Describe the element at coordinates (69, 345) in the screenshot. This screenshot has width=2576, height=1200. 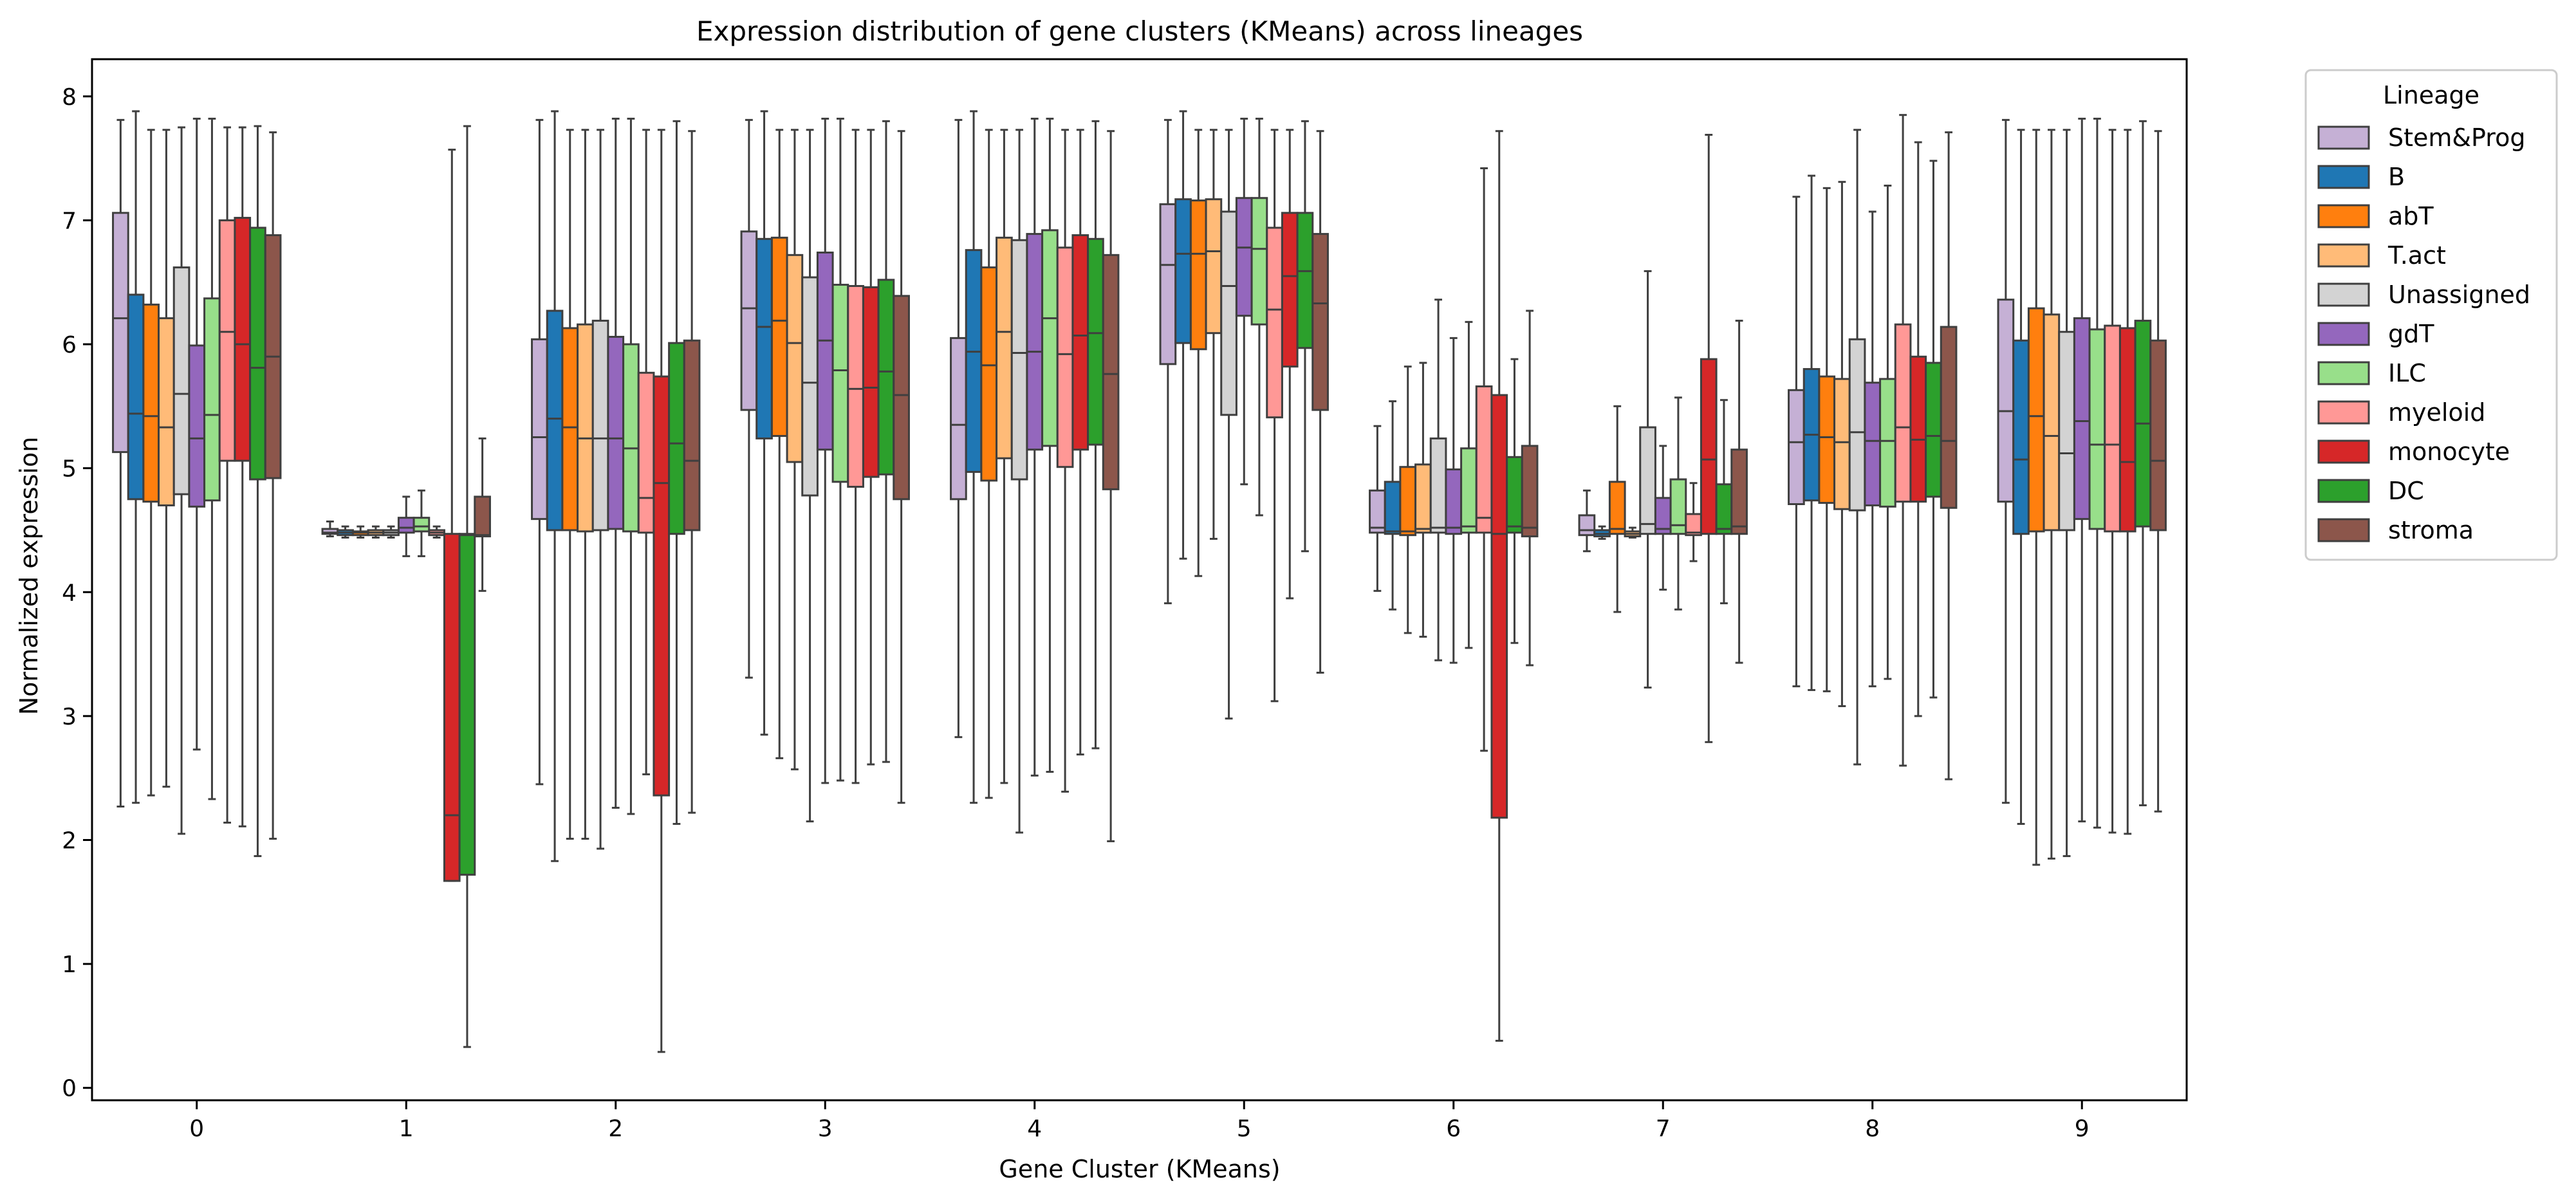
I see `y-tick-label: 6` at that location.